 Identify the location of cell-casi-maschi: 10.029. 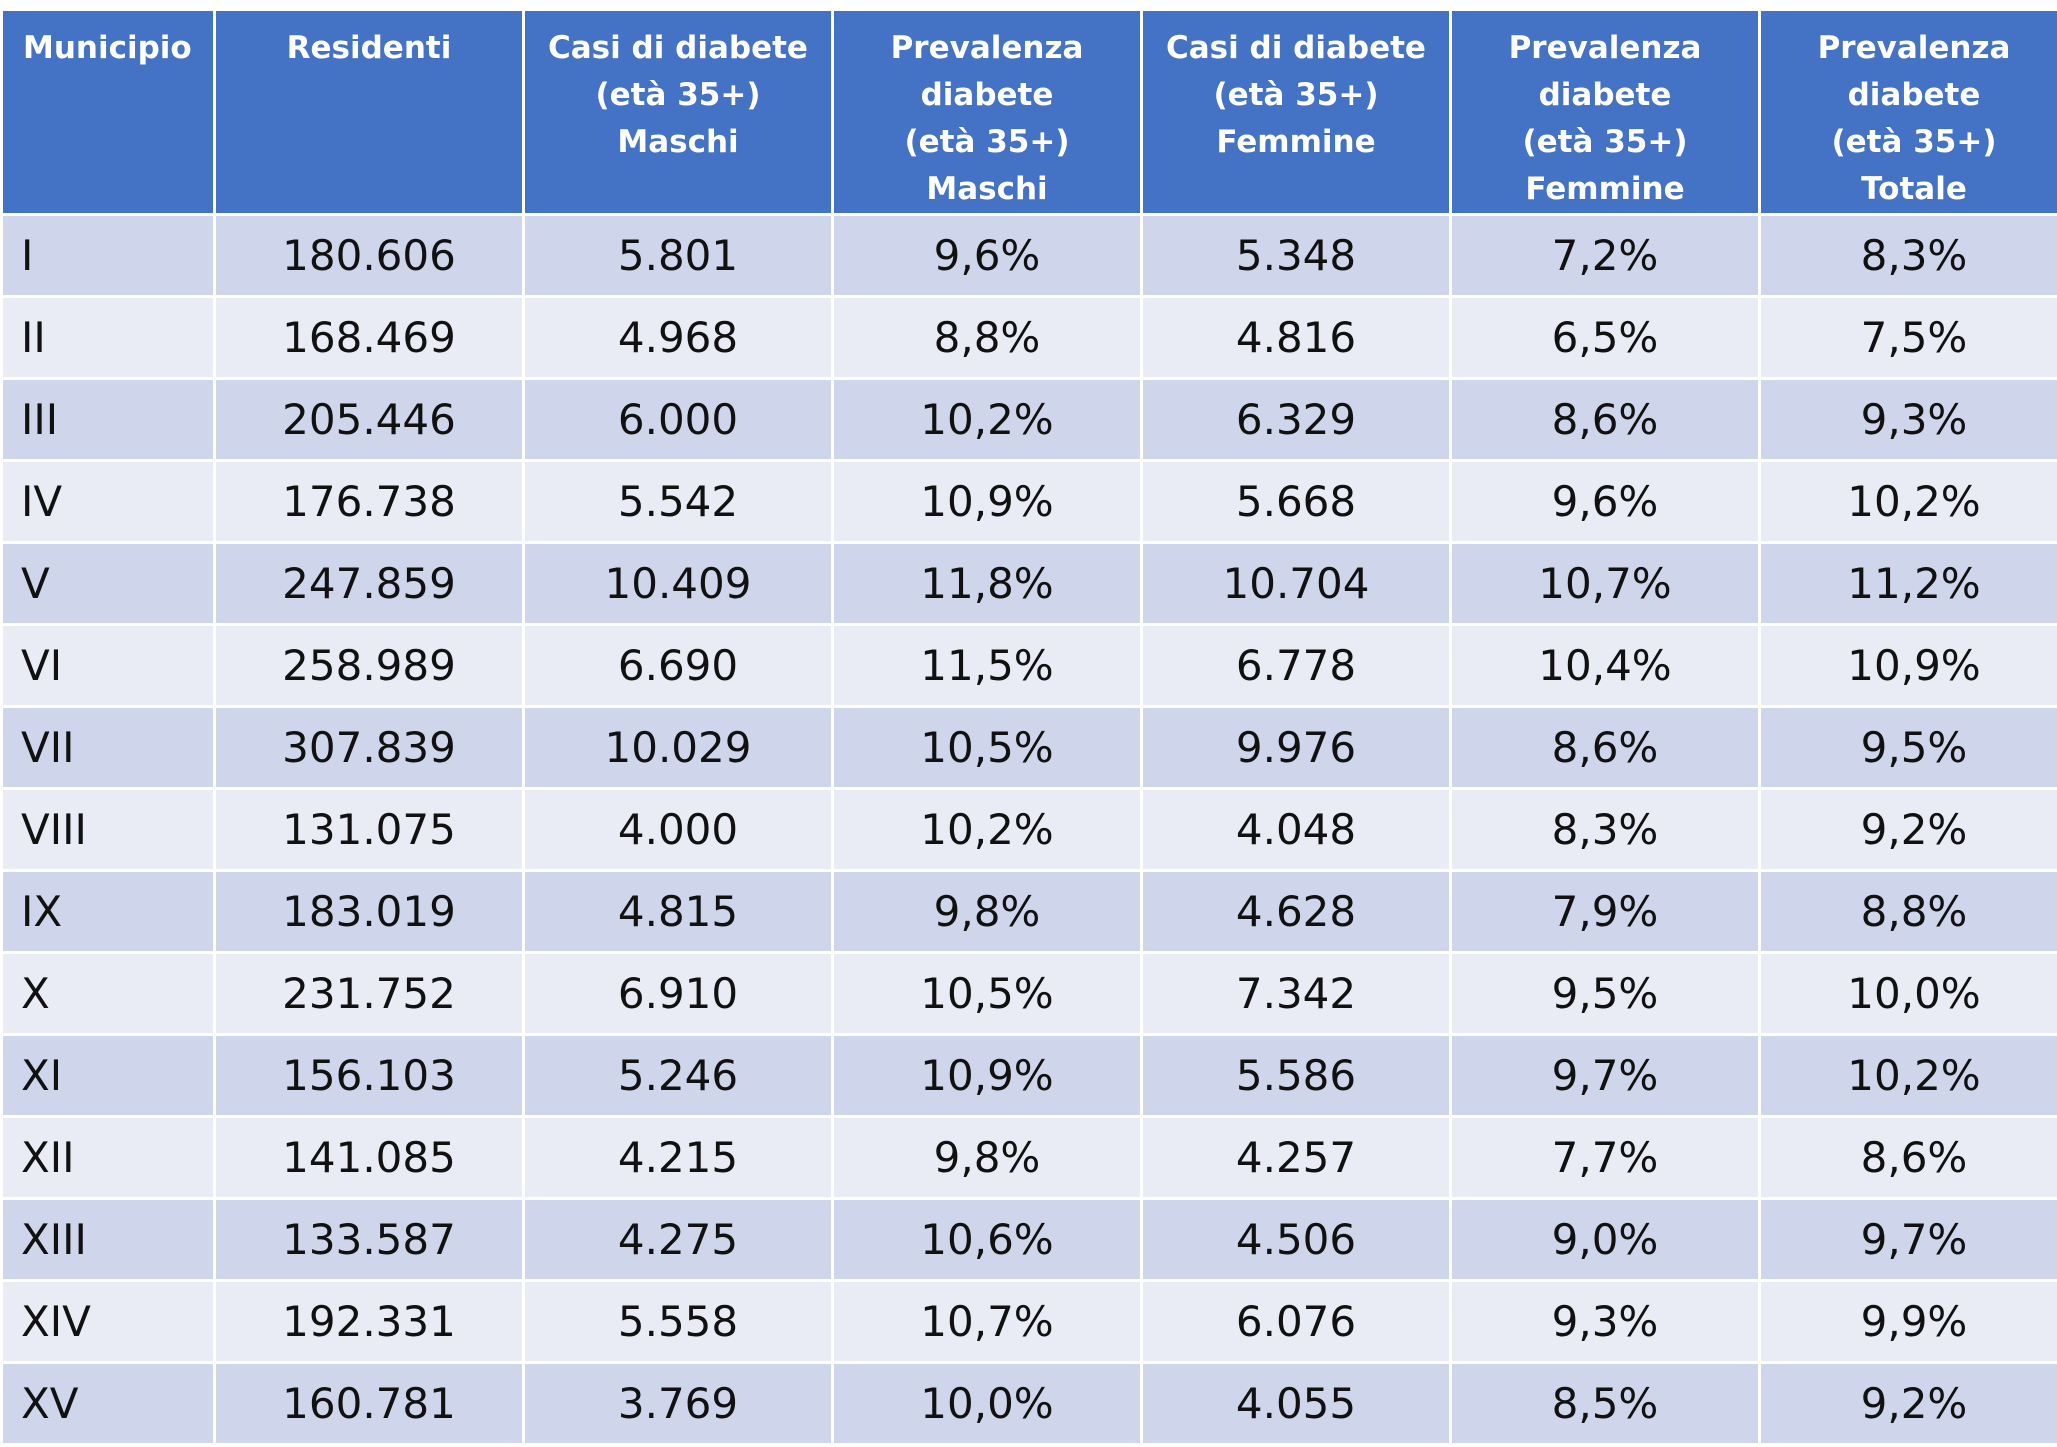
(678, 747).